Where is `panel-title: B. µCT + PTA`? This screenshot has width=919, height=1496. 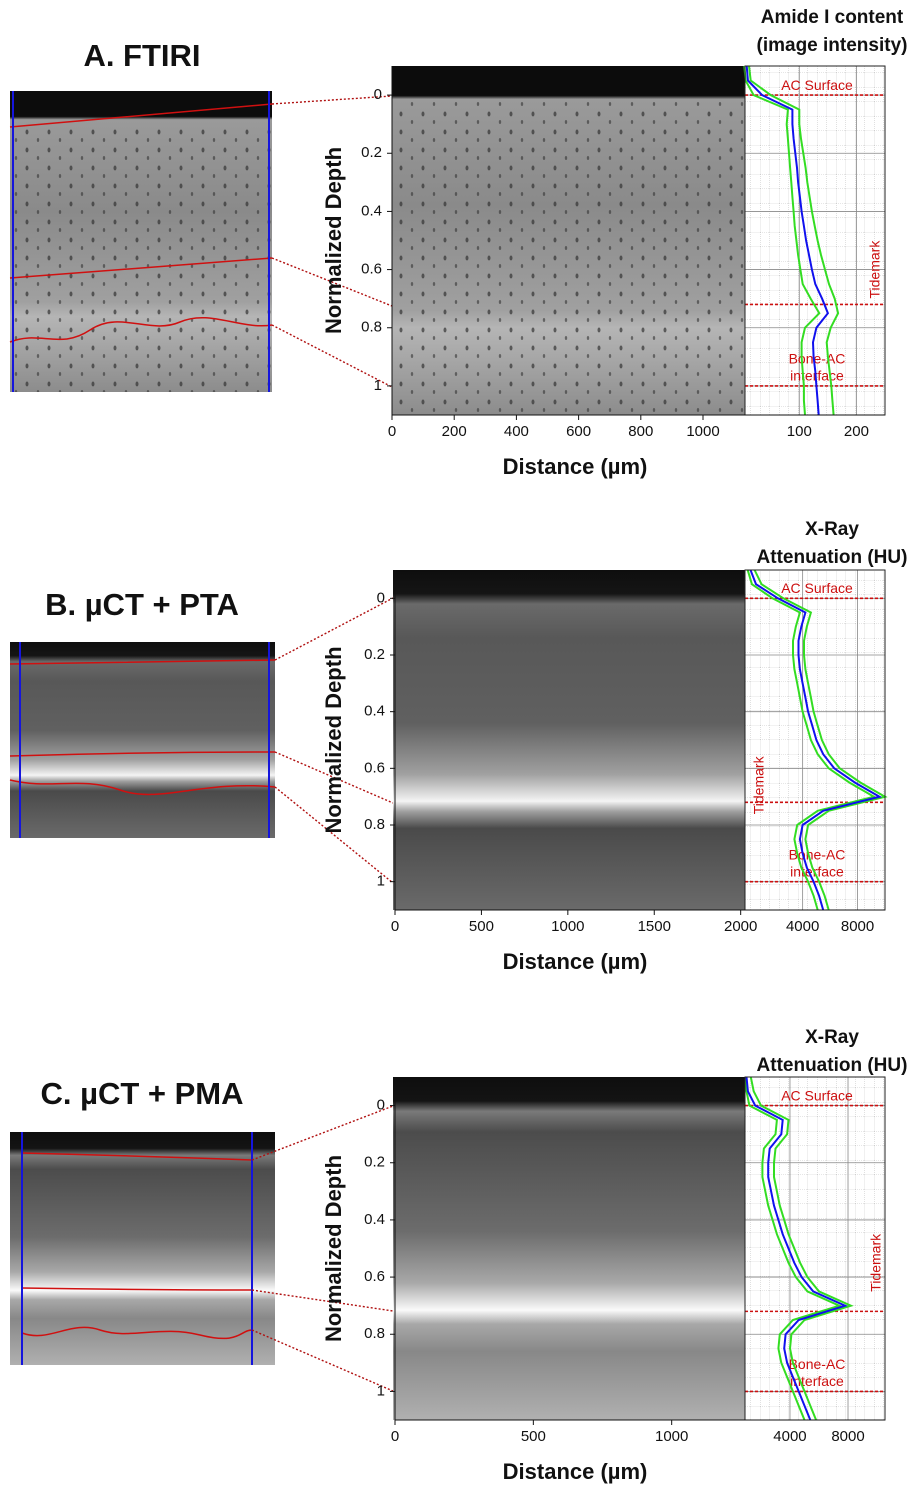 panel-title: B. µCT + PTA is located at coordinates (142, 604).